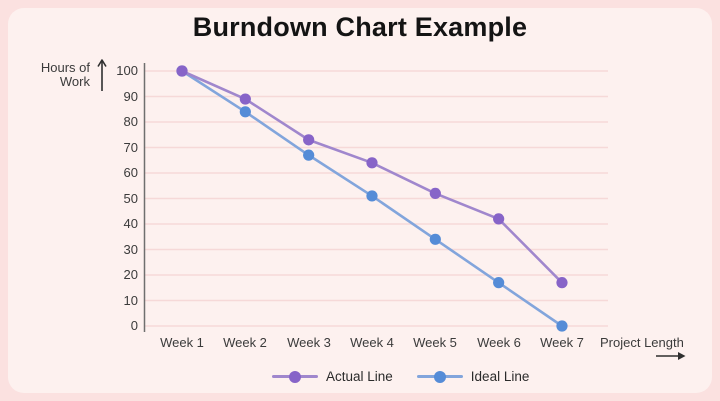 This screenshot has width=720, height=401. What do you see at coordinates (130, 172) in the screenshot?
I see `y-tick-label: 60` at bounding box center [130, 172].